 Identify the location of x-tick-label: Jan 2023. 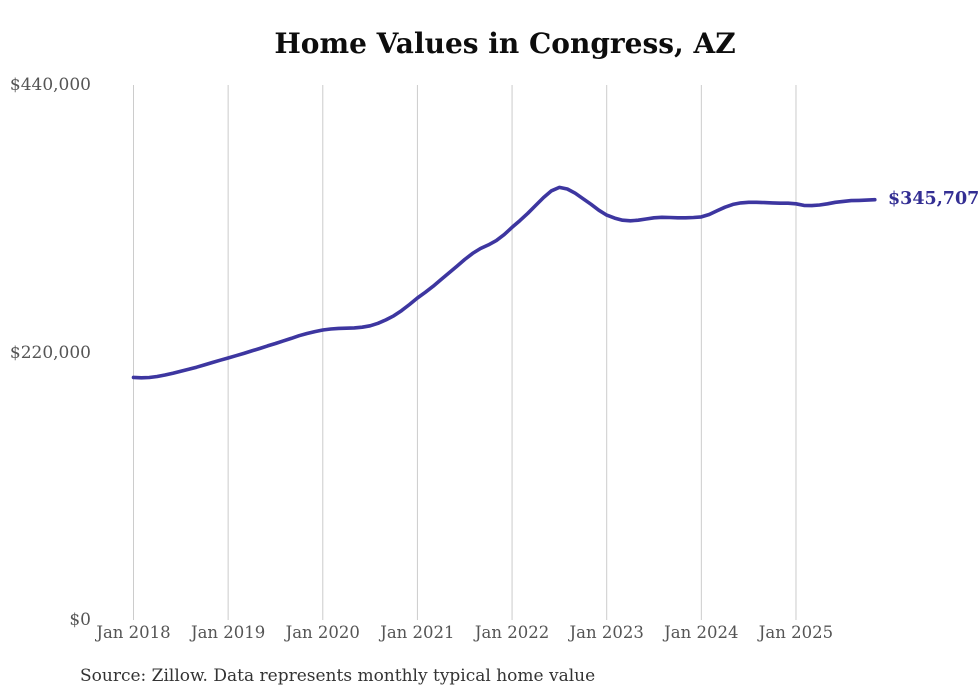
(606, 632).